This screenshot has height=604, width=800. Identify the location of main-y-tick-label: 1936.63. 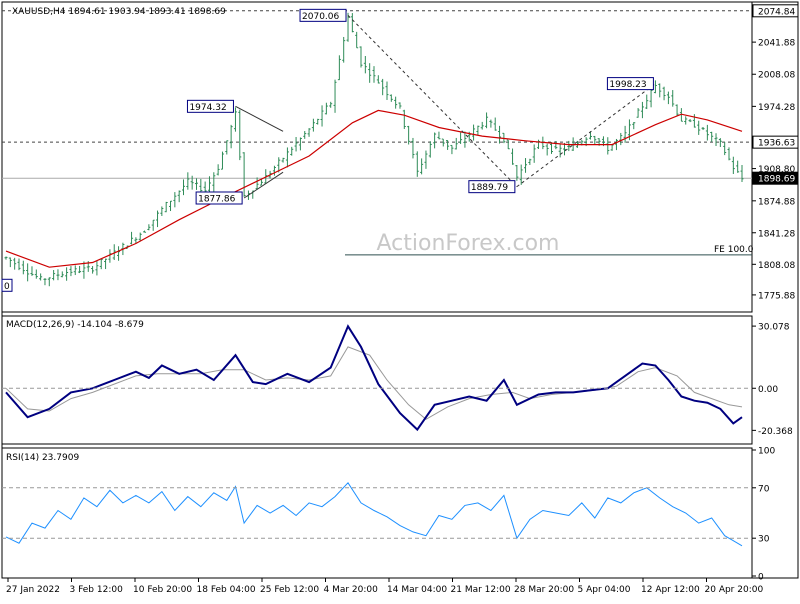
(776, 144).